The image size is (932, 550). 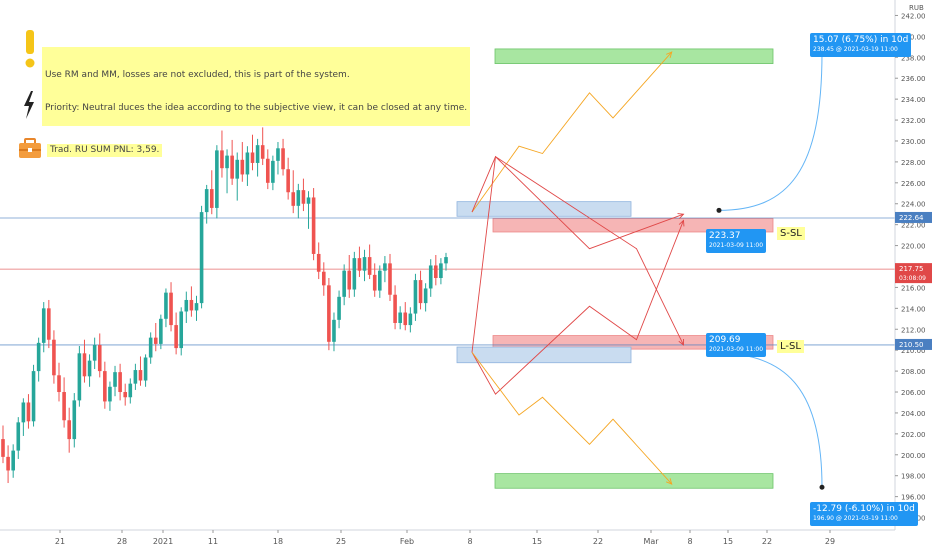 I want to click on price-line-value: 222.64, so click(x=911, y=218).